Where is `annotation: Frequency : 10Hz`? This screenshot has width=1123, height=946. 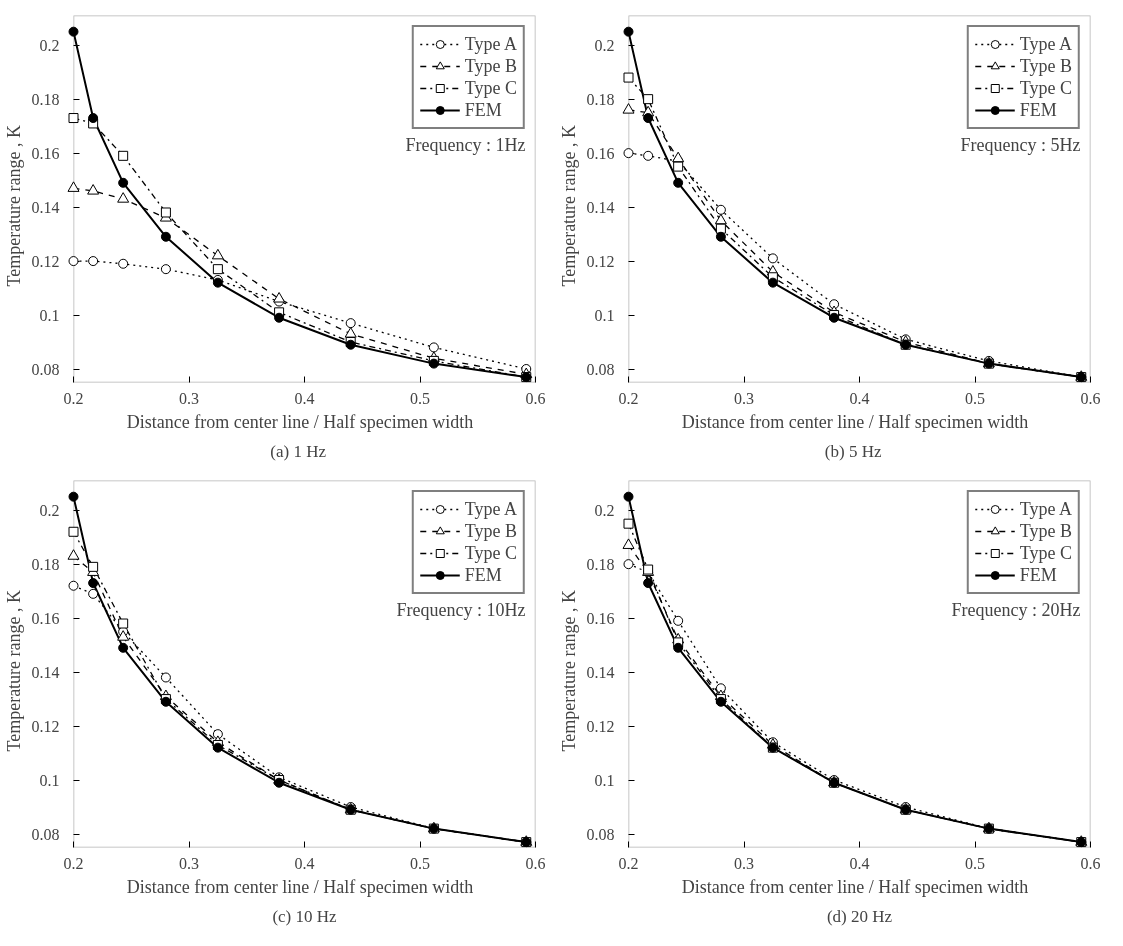 annotation: Frequency : 10Hz is located at coordinates (461, 609).